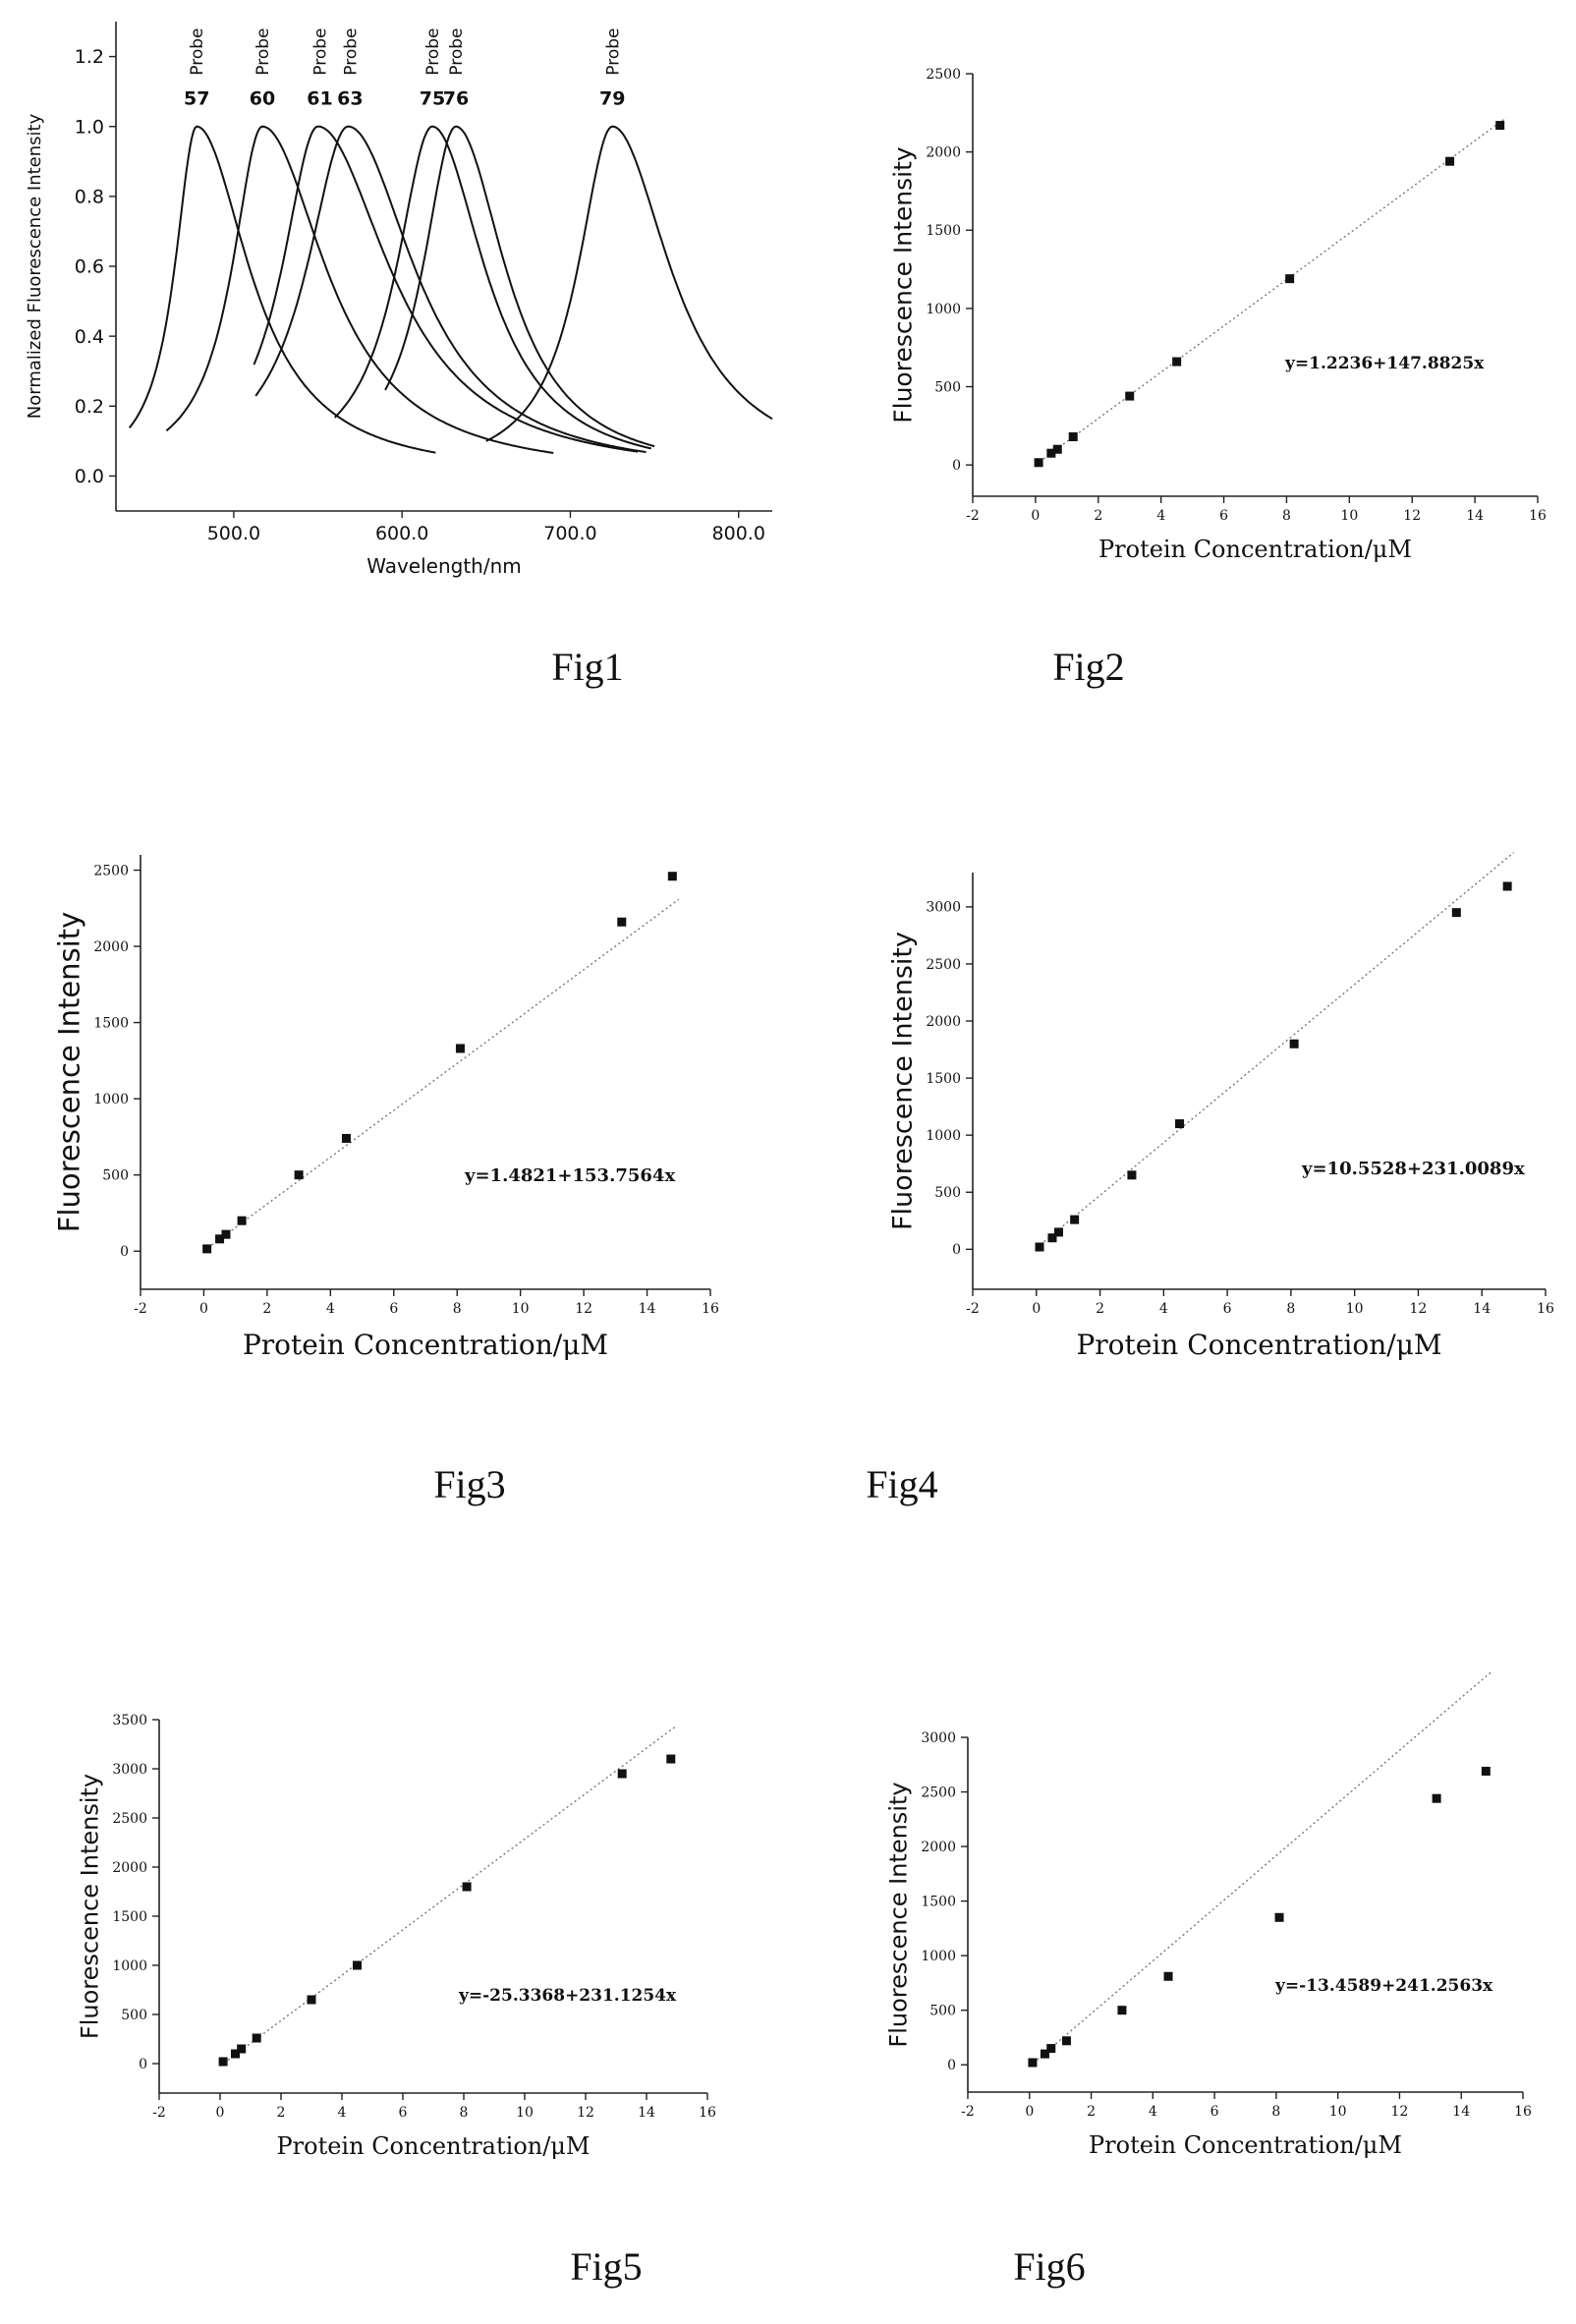 The image size is (1576, 2324). What do you see at coordinates (393, 1309) in the screenshot?
I see `fig3-x-tick-label: 6` at bounding box center [393, 1309].